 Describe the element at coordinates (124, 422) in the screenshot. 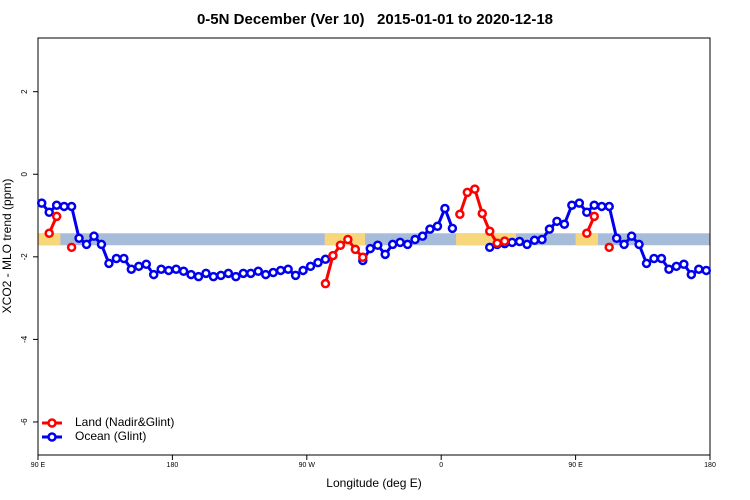

I see `legend-label: Land (Nadir&Glint)` at that location.